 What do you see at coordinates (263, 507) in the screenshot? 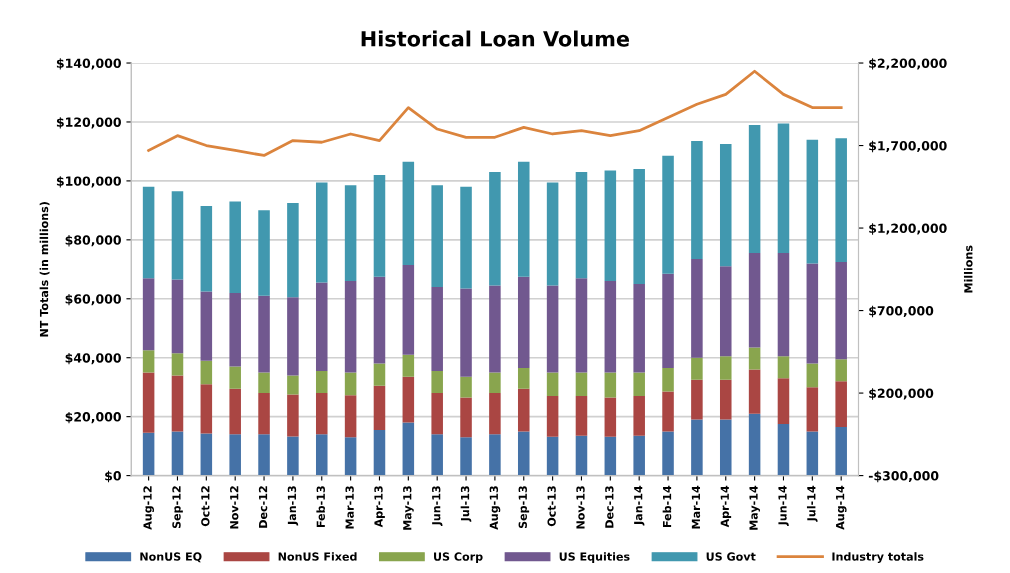
I see `x-tick-label: Dec-12` at bounding box center [263, 507].